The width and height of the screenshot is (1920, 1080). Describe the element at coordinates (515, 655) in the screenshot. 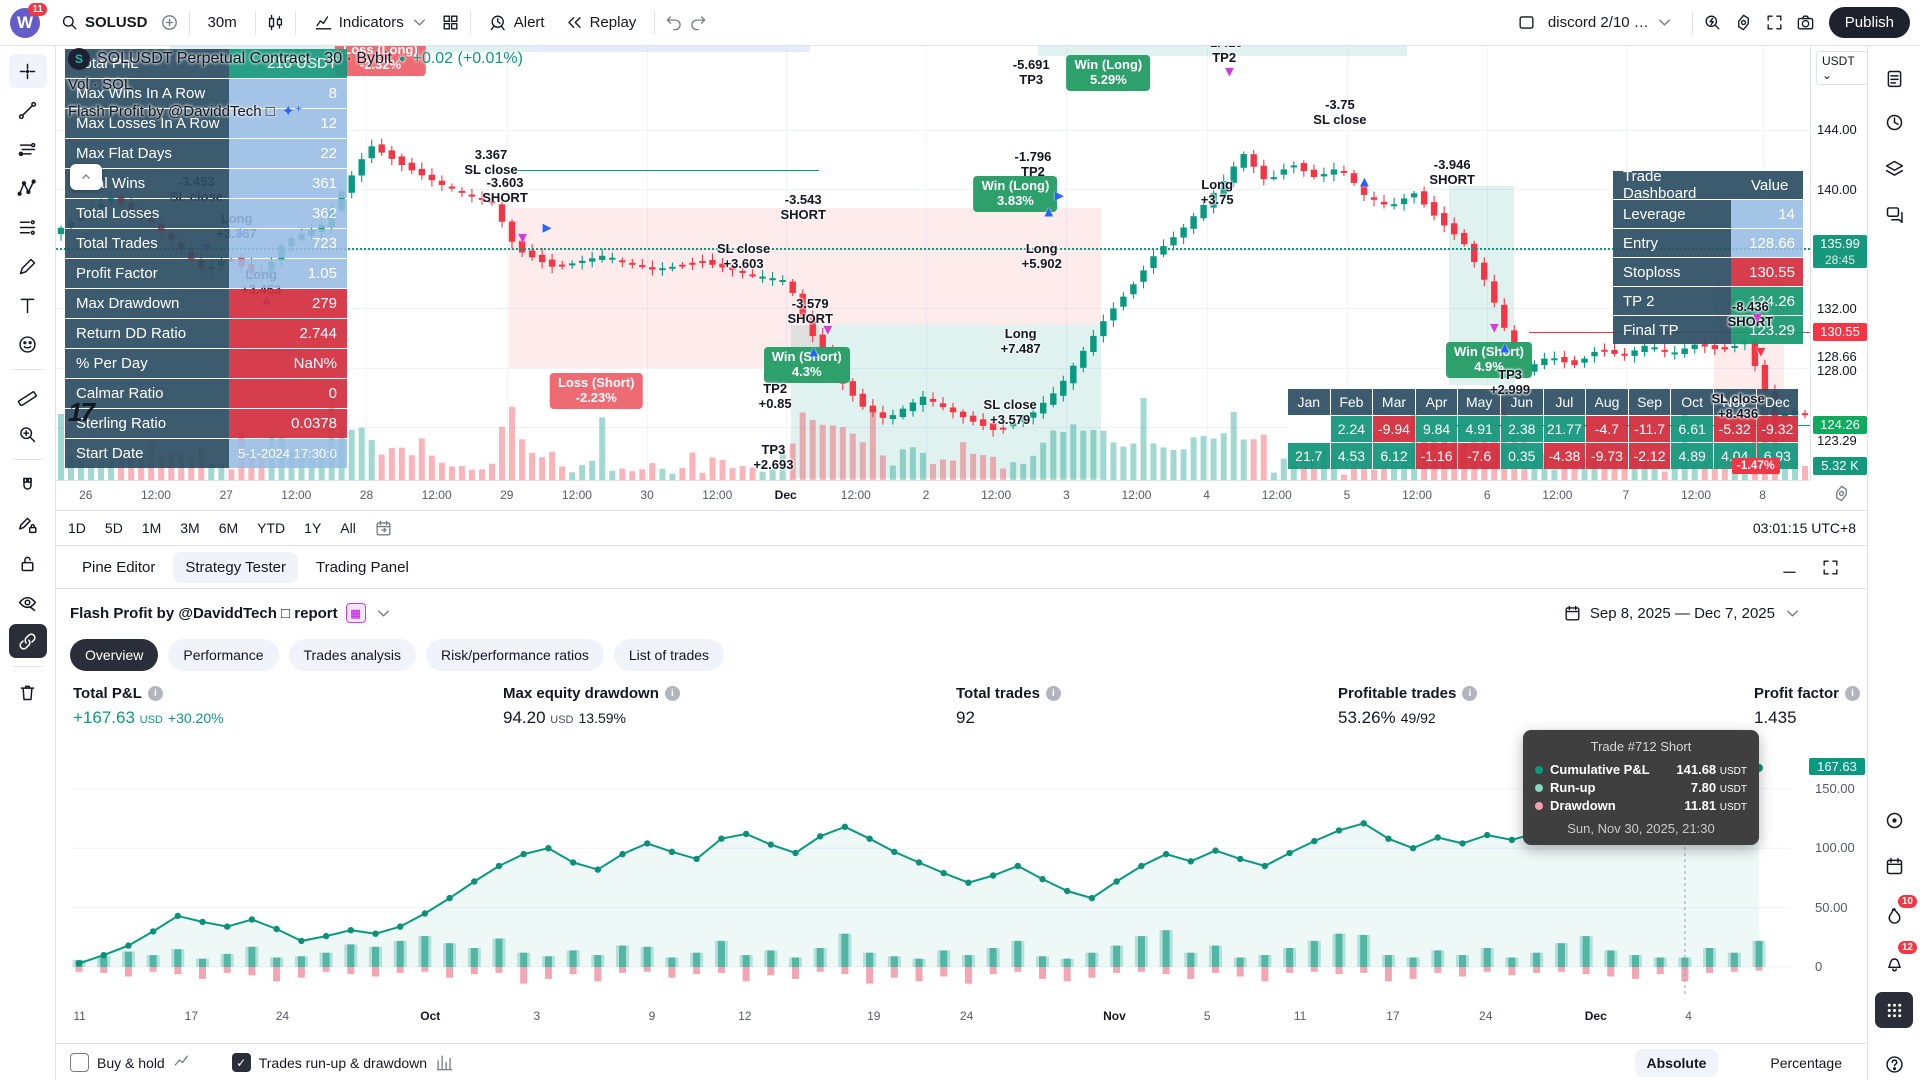

I see `subtab-risk-performance-ratios: Risk/performance ratios` at that location.